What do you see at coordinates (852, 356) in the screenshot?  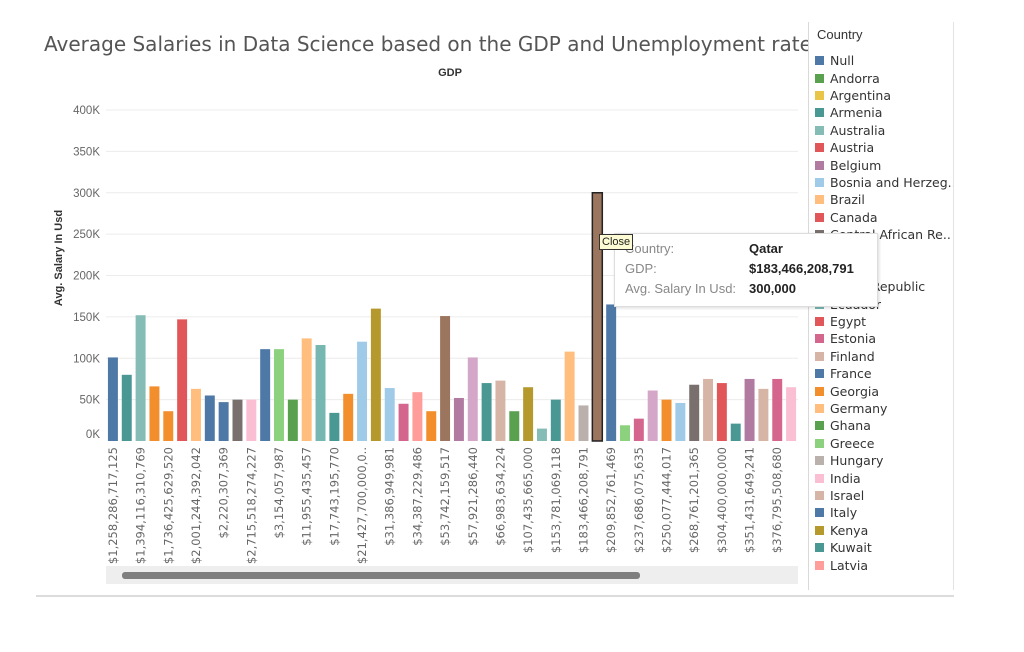 I see `legend-label: Finland` at bounding box center [852, 356].